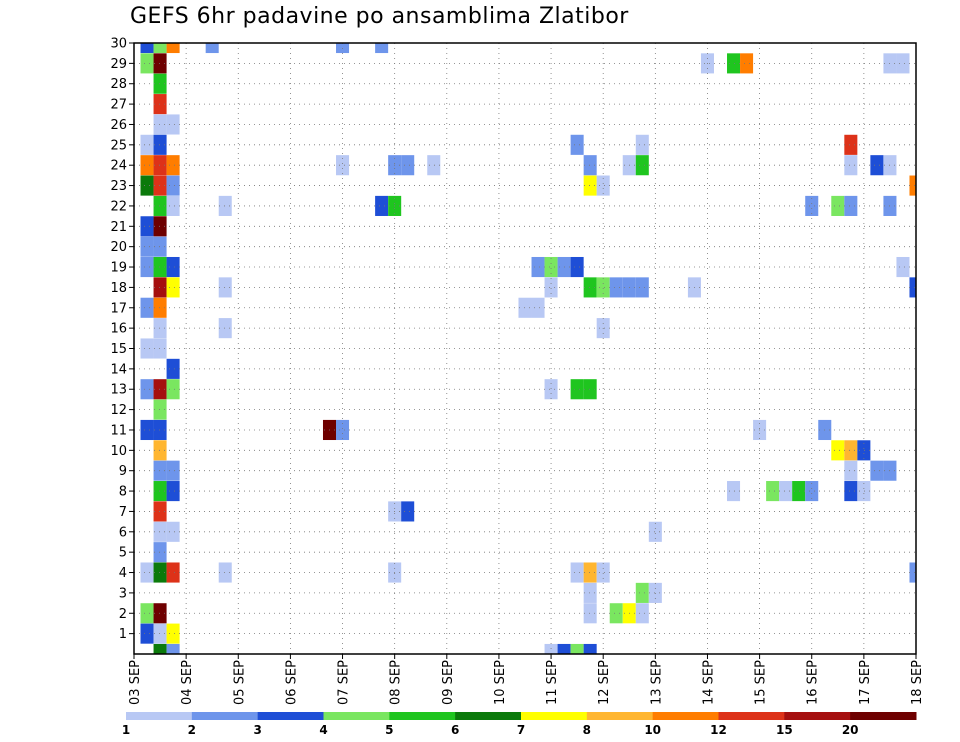 The height and width of the screenshot is (742, 960). What do you see at coordinates (813, 682) in the screenshot?
I see `x-tick-label: 16 SEP` at bounding box center [813, 682].